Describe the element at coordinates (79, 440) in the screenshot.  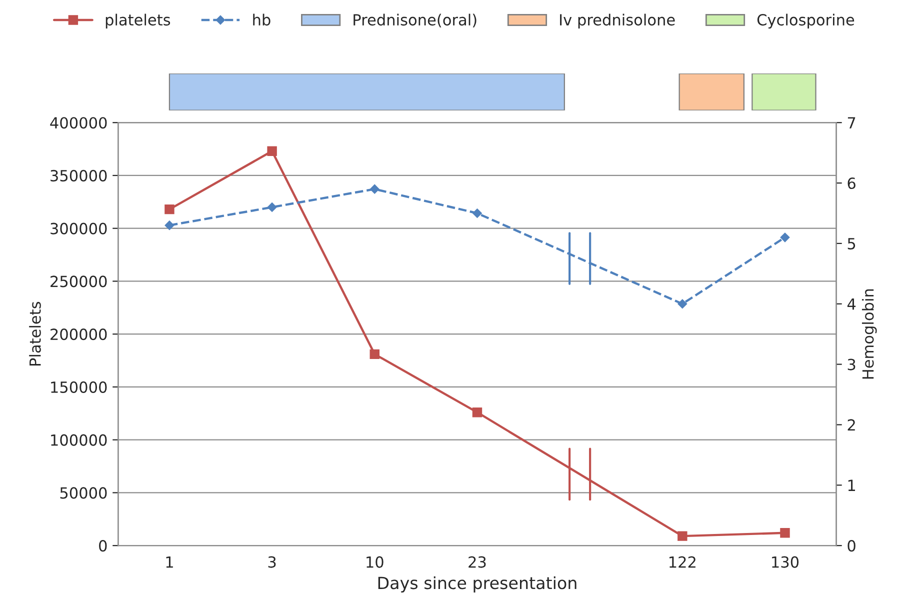
I see `y-tick-label: 100000` at that location.